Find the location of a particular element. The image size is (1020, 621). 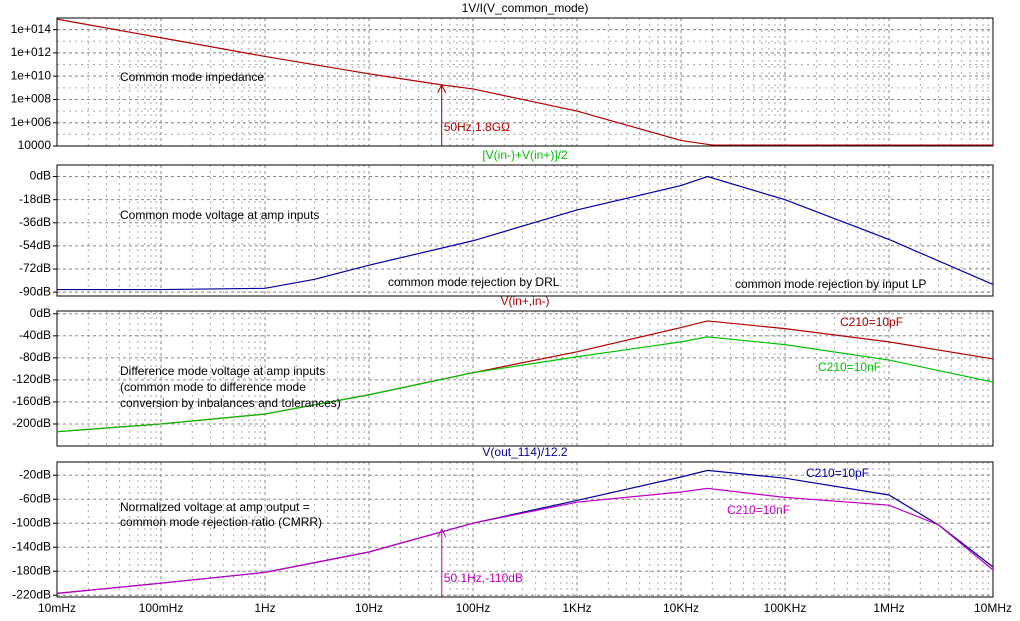

annotation: common mode rejection by DRL is located at coordinates (474, 282).